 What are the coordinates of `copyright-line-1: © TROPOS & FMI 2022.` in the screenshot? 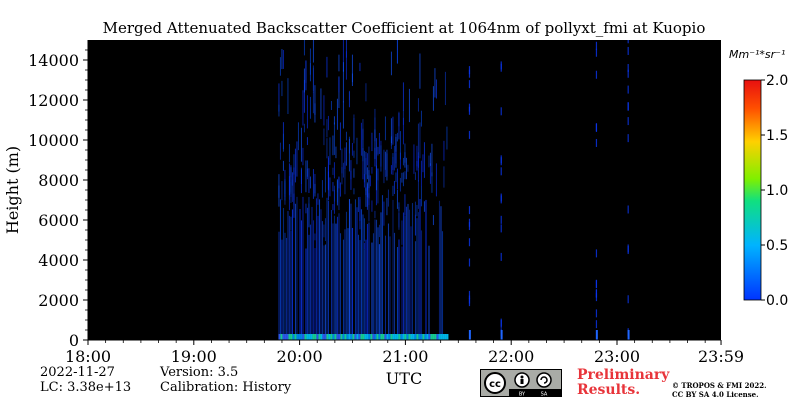 It's located at (719, 385).